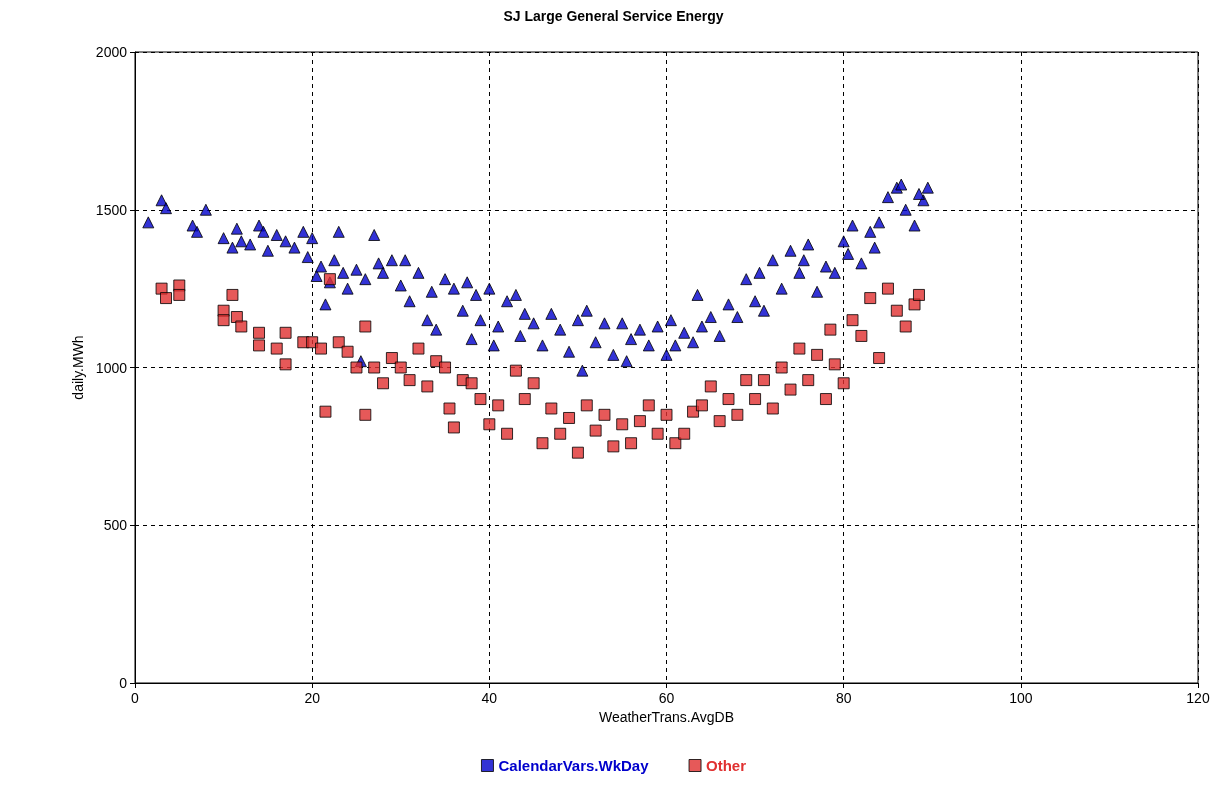  I want to click on x-tick-label: 100, so click(1021, 698).